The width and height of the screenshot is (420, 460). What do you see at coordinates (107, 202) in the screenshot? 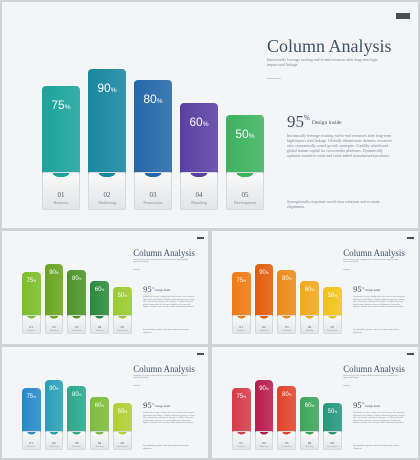
I see `category-label: Marketing` at bounding box center [107, 202].